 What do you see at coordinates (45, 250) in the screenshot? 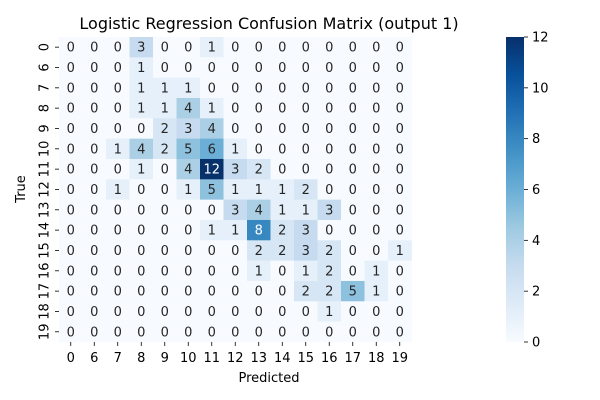
I see `y-tick-label: 15` at bounding box center [45, 250].